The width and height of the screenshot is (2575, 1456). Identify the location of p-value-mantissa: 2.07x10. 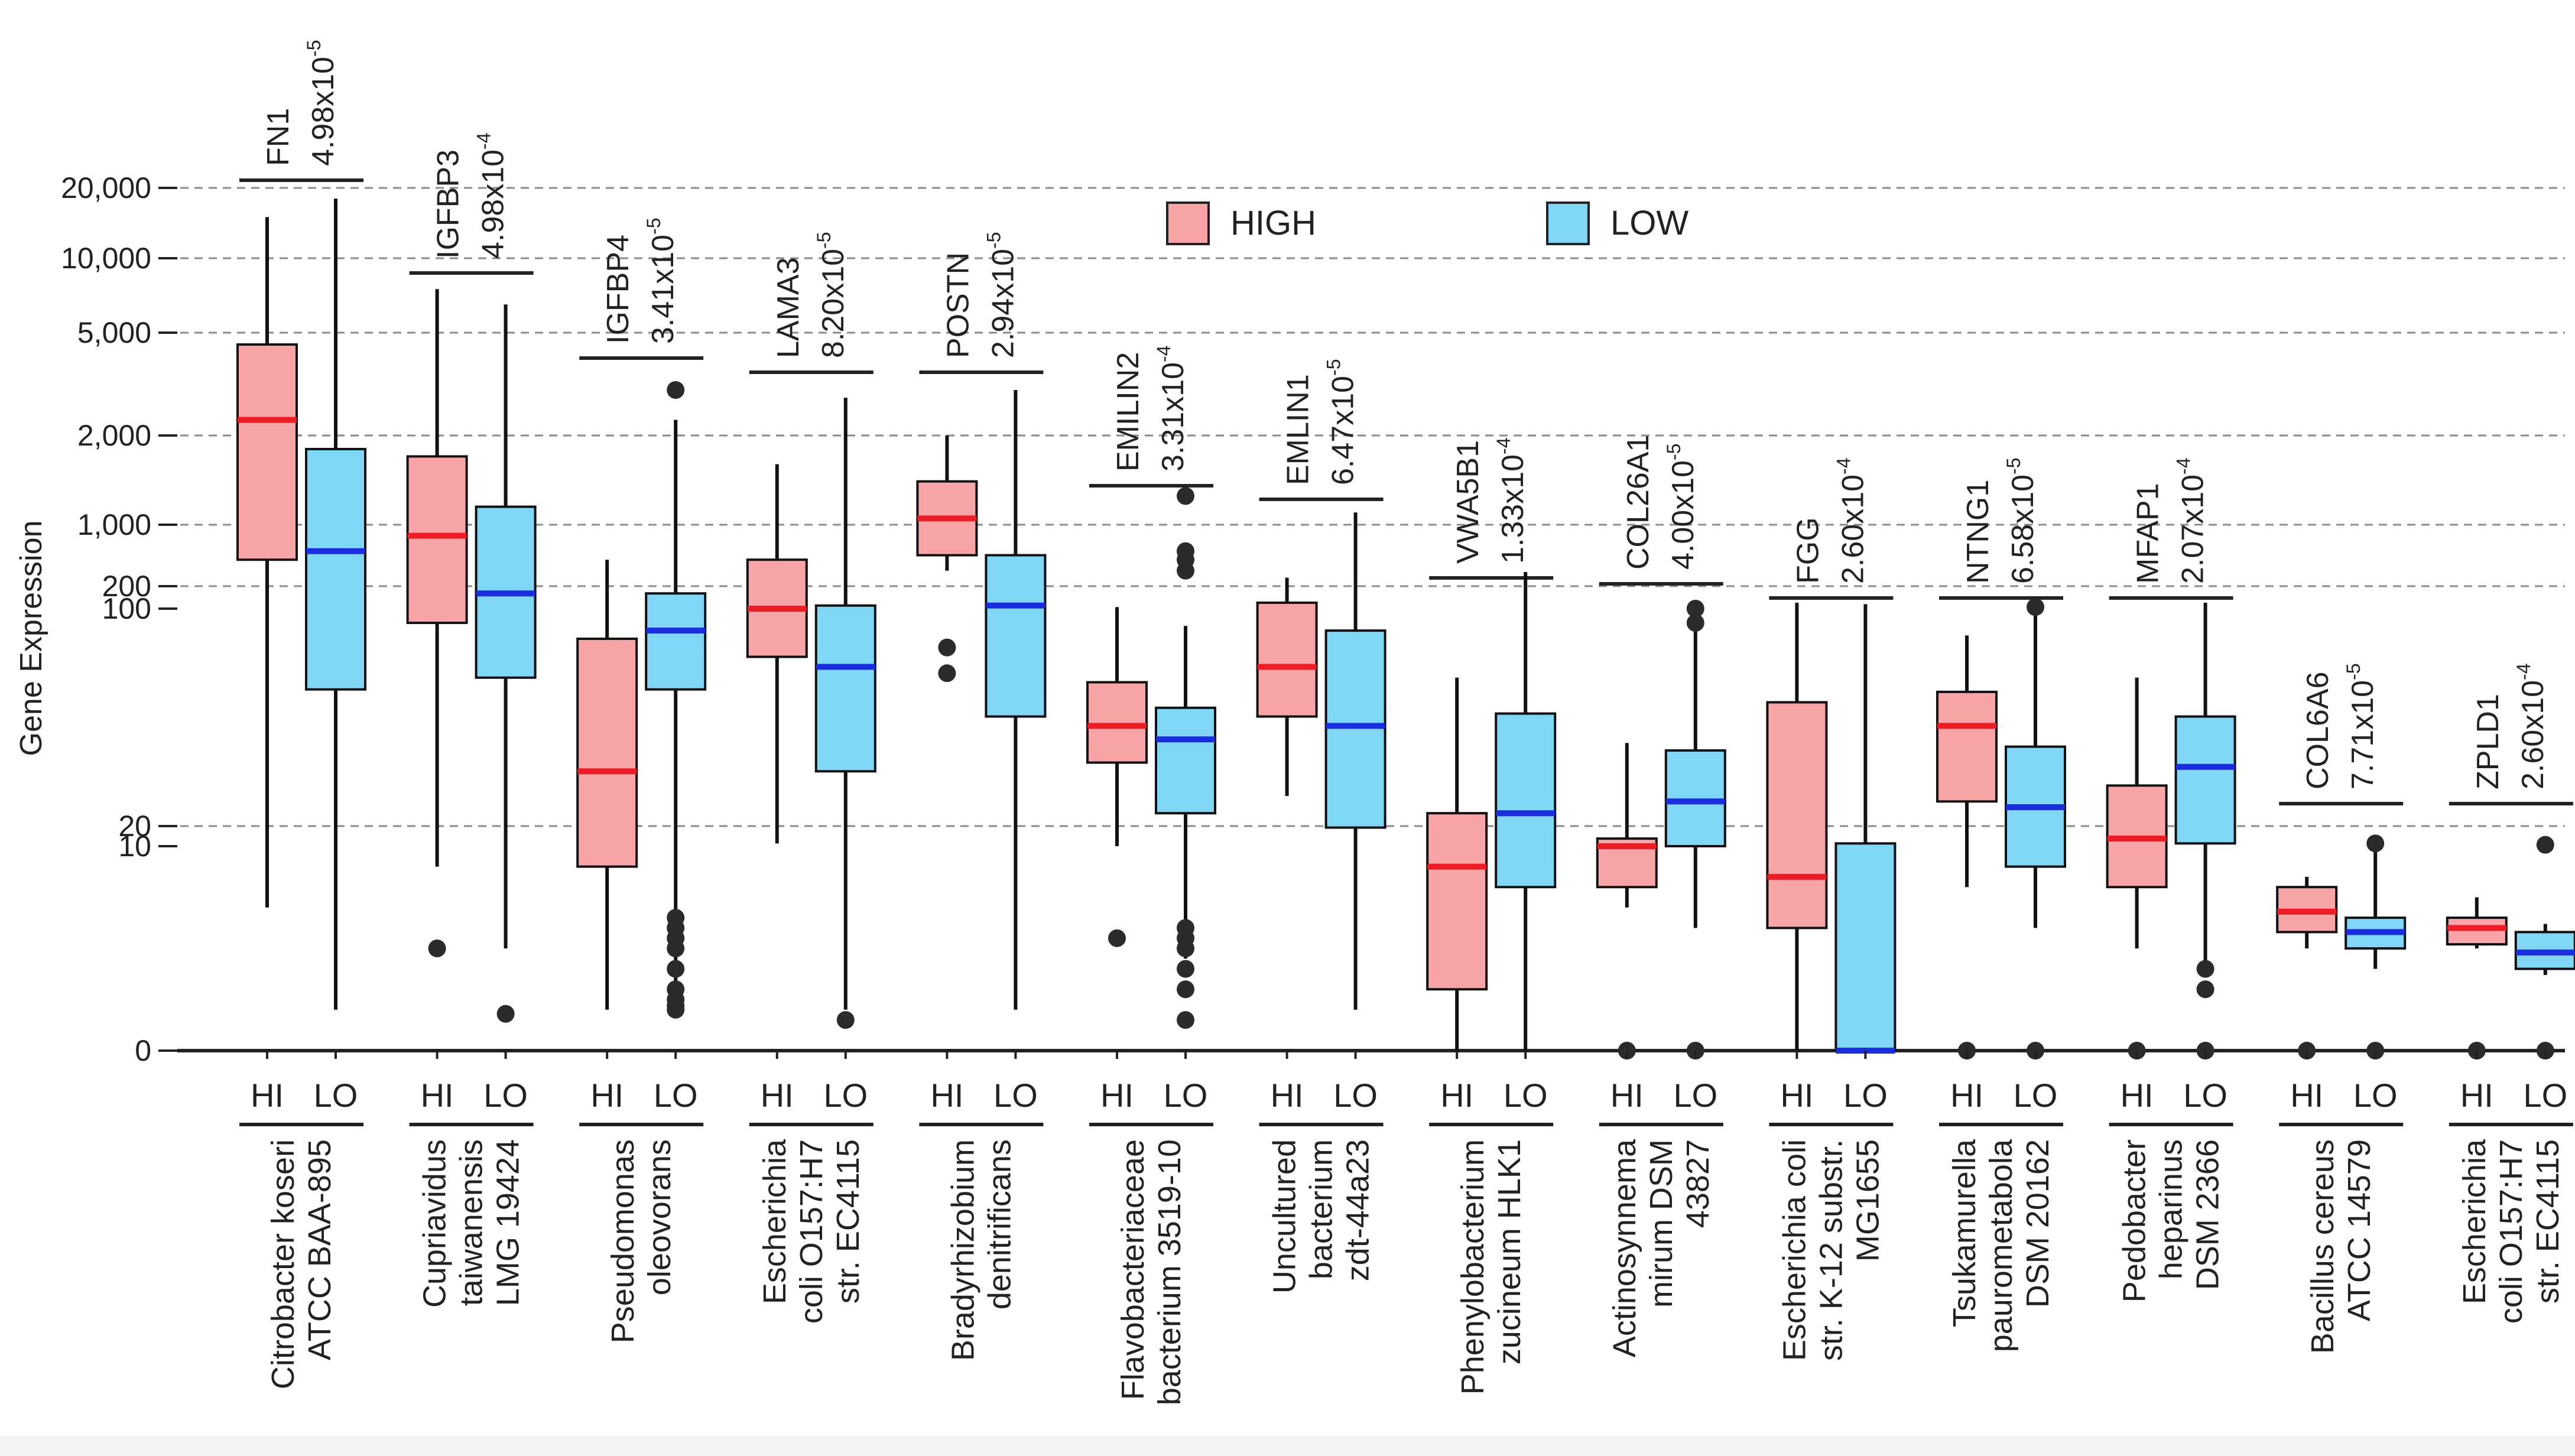
(2193, 529).